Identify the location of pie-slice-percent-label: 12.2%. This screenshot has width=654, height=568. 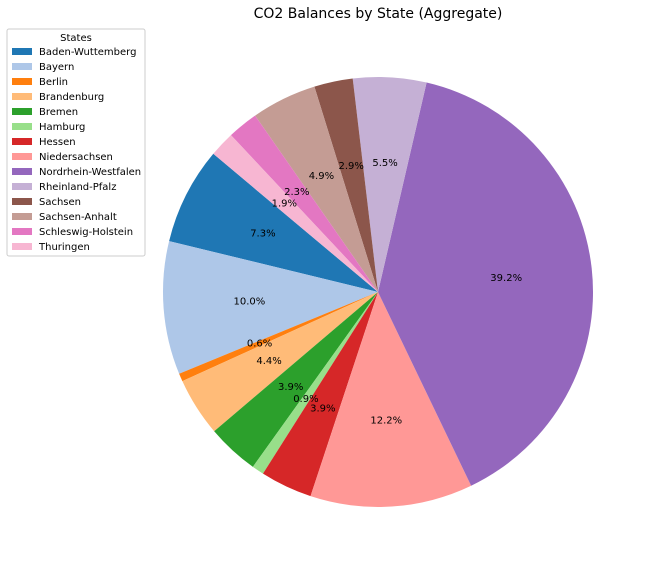
(386, 421).